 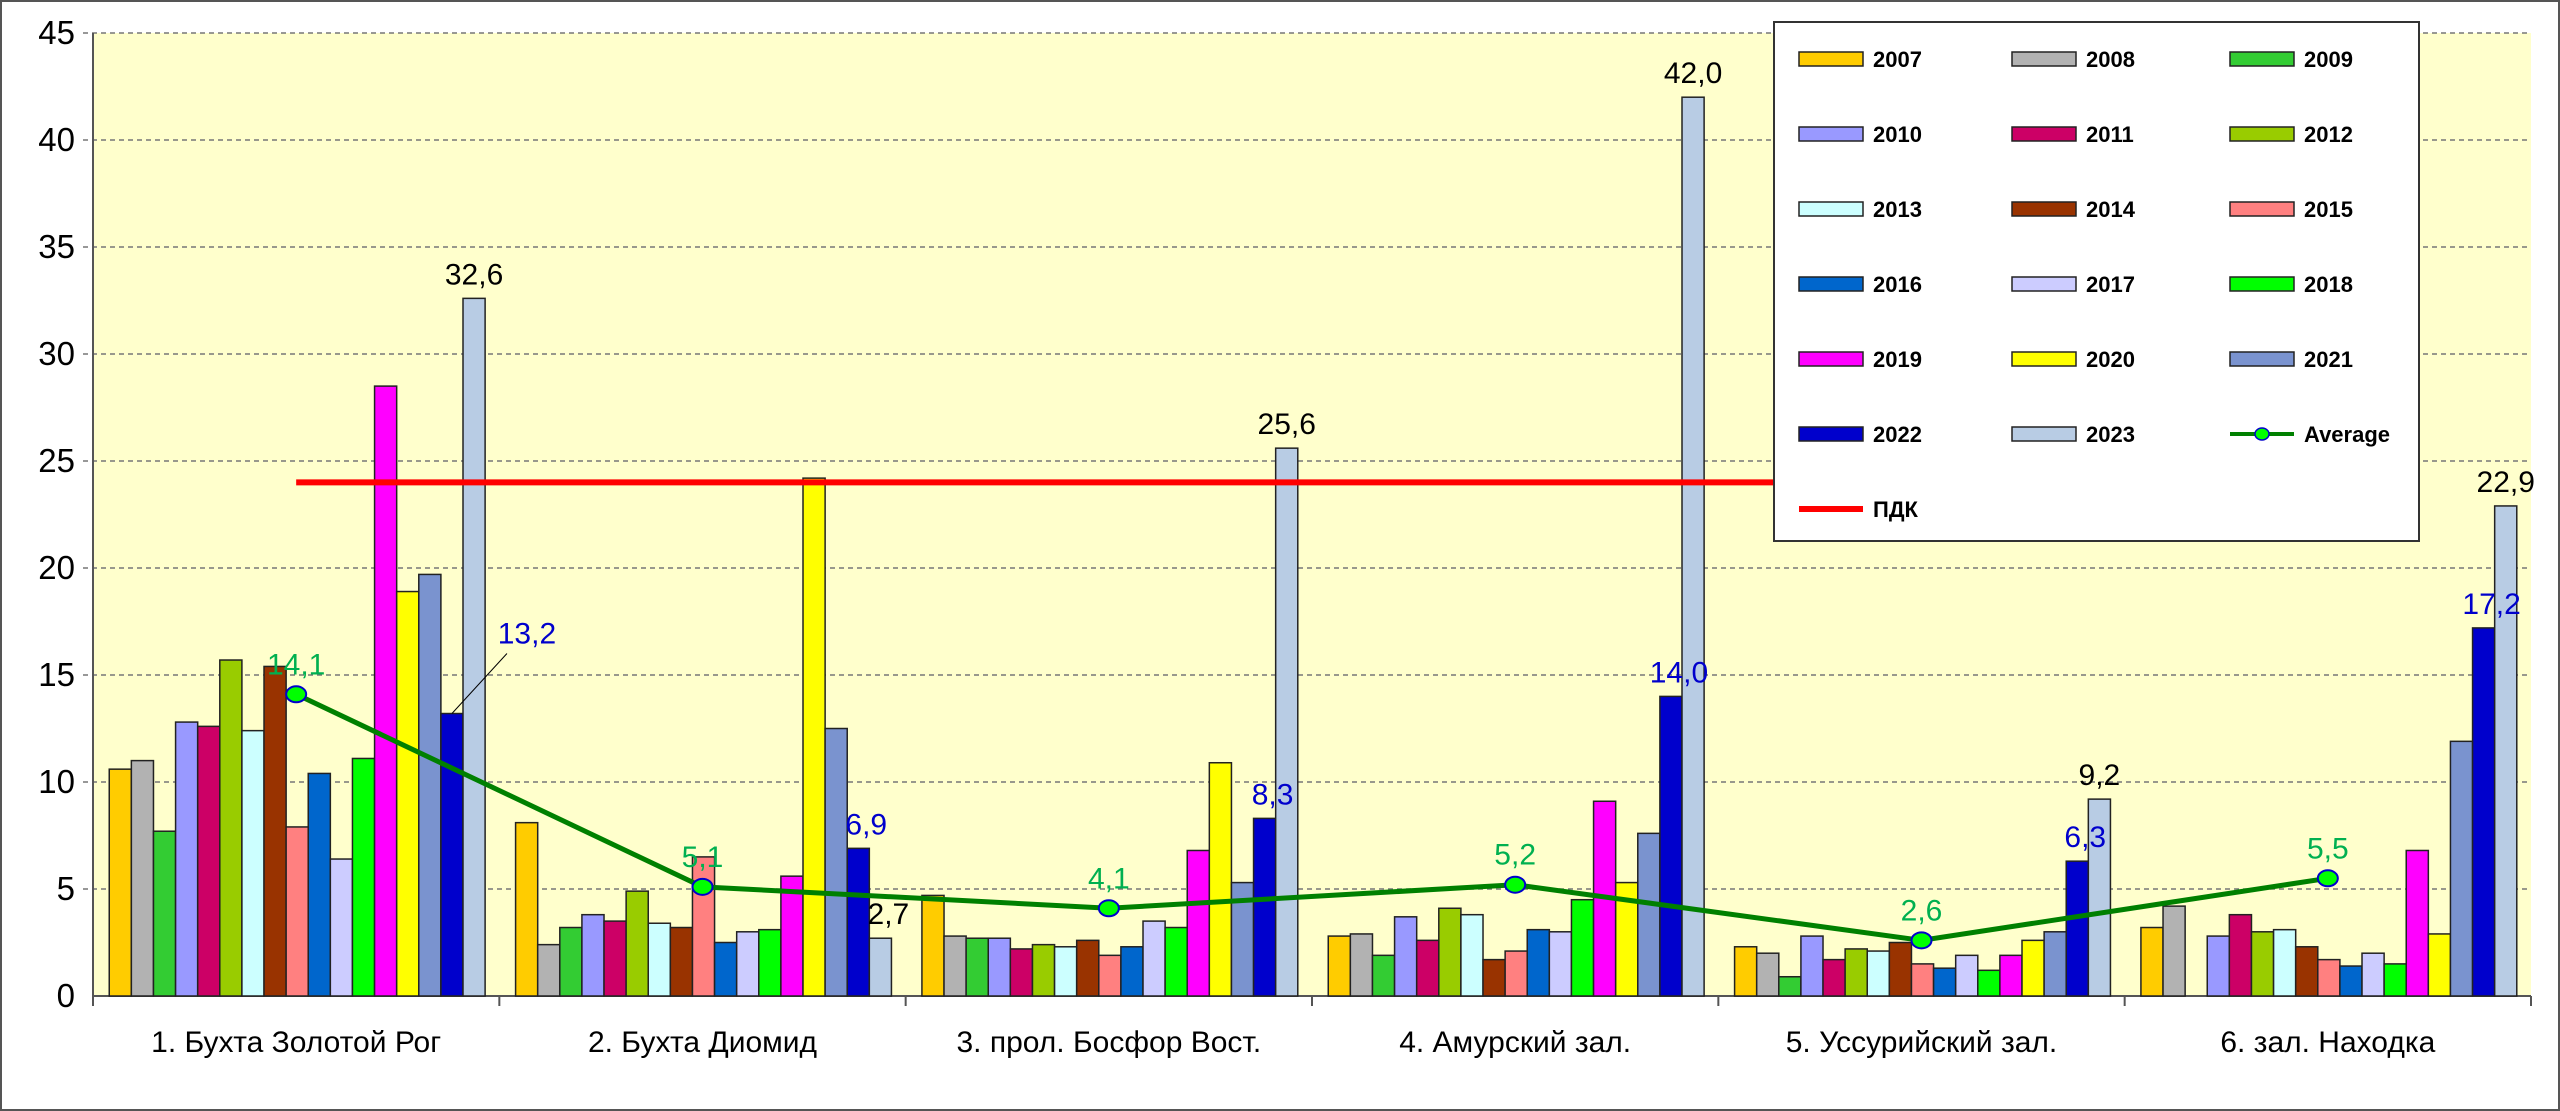 I want to click on legend-label: 2023, so click(x=2110, y=434).